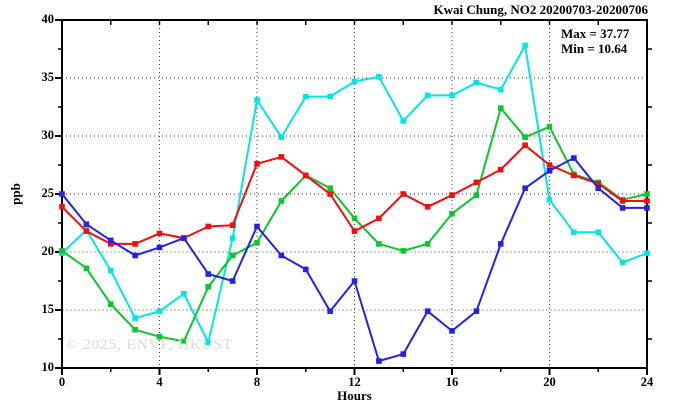 The height and width of the screenshot is (409, 674). I want to click on y-tick-label: 40, so click(48, 19).